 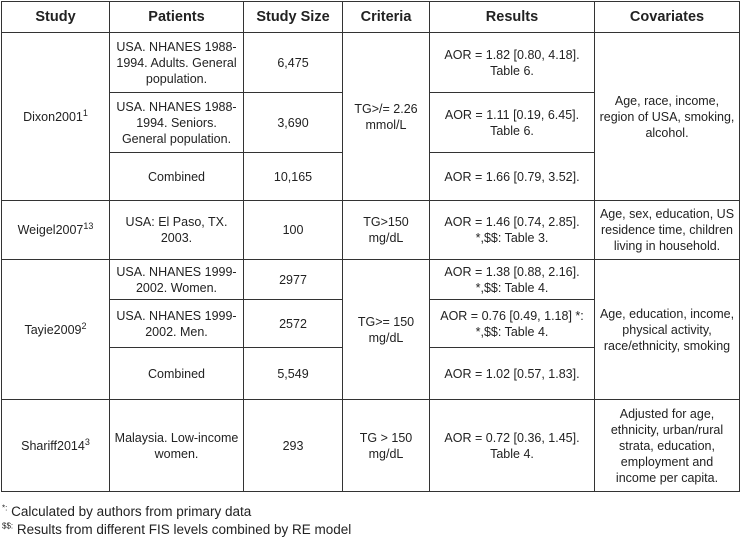 I want to click on size-cell: 2572, so click(x=293, y=323).